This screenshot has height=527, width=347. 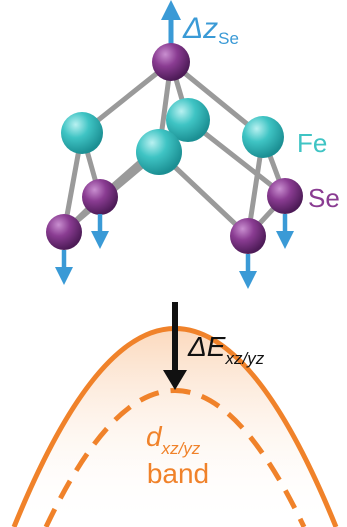 I want to click on se-atom-back-left, so click(x=100, y=197).